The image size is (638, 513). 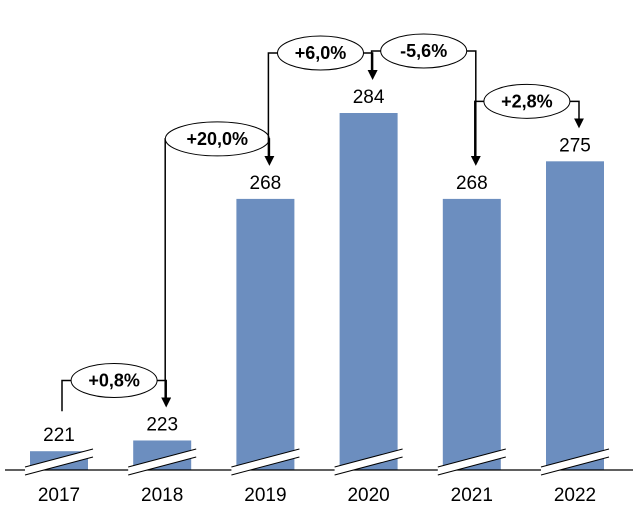 I want to click on change-annotation-2017-2018: +0,8%, so click(x=116, y=387).